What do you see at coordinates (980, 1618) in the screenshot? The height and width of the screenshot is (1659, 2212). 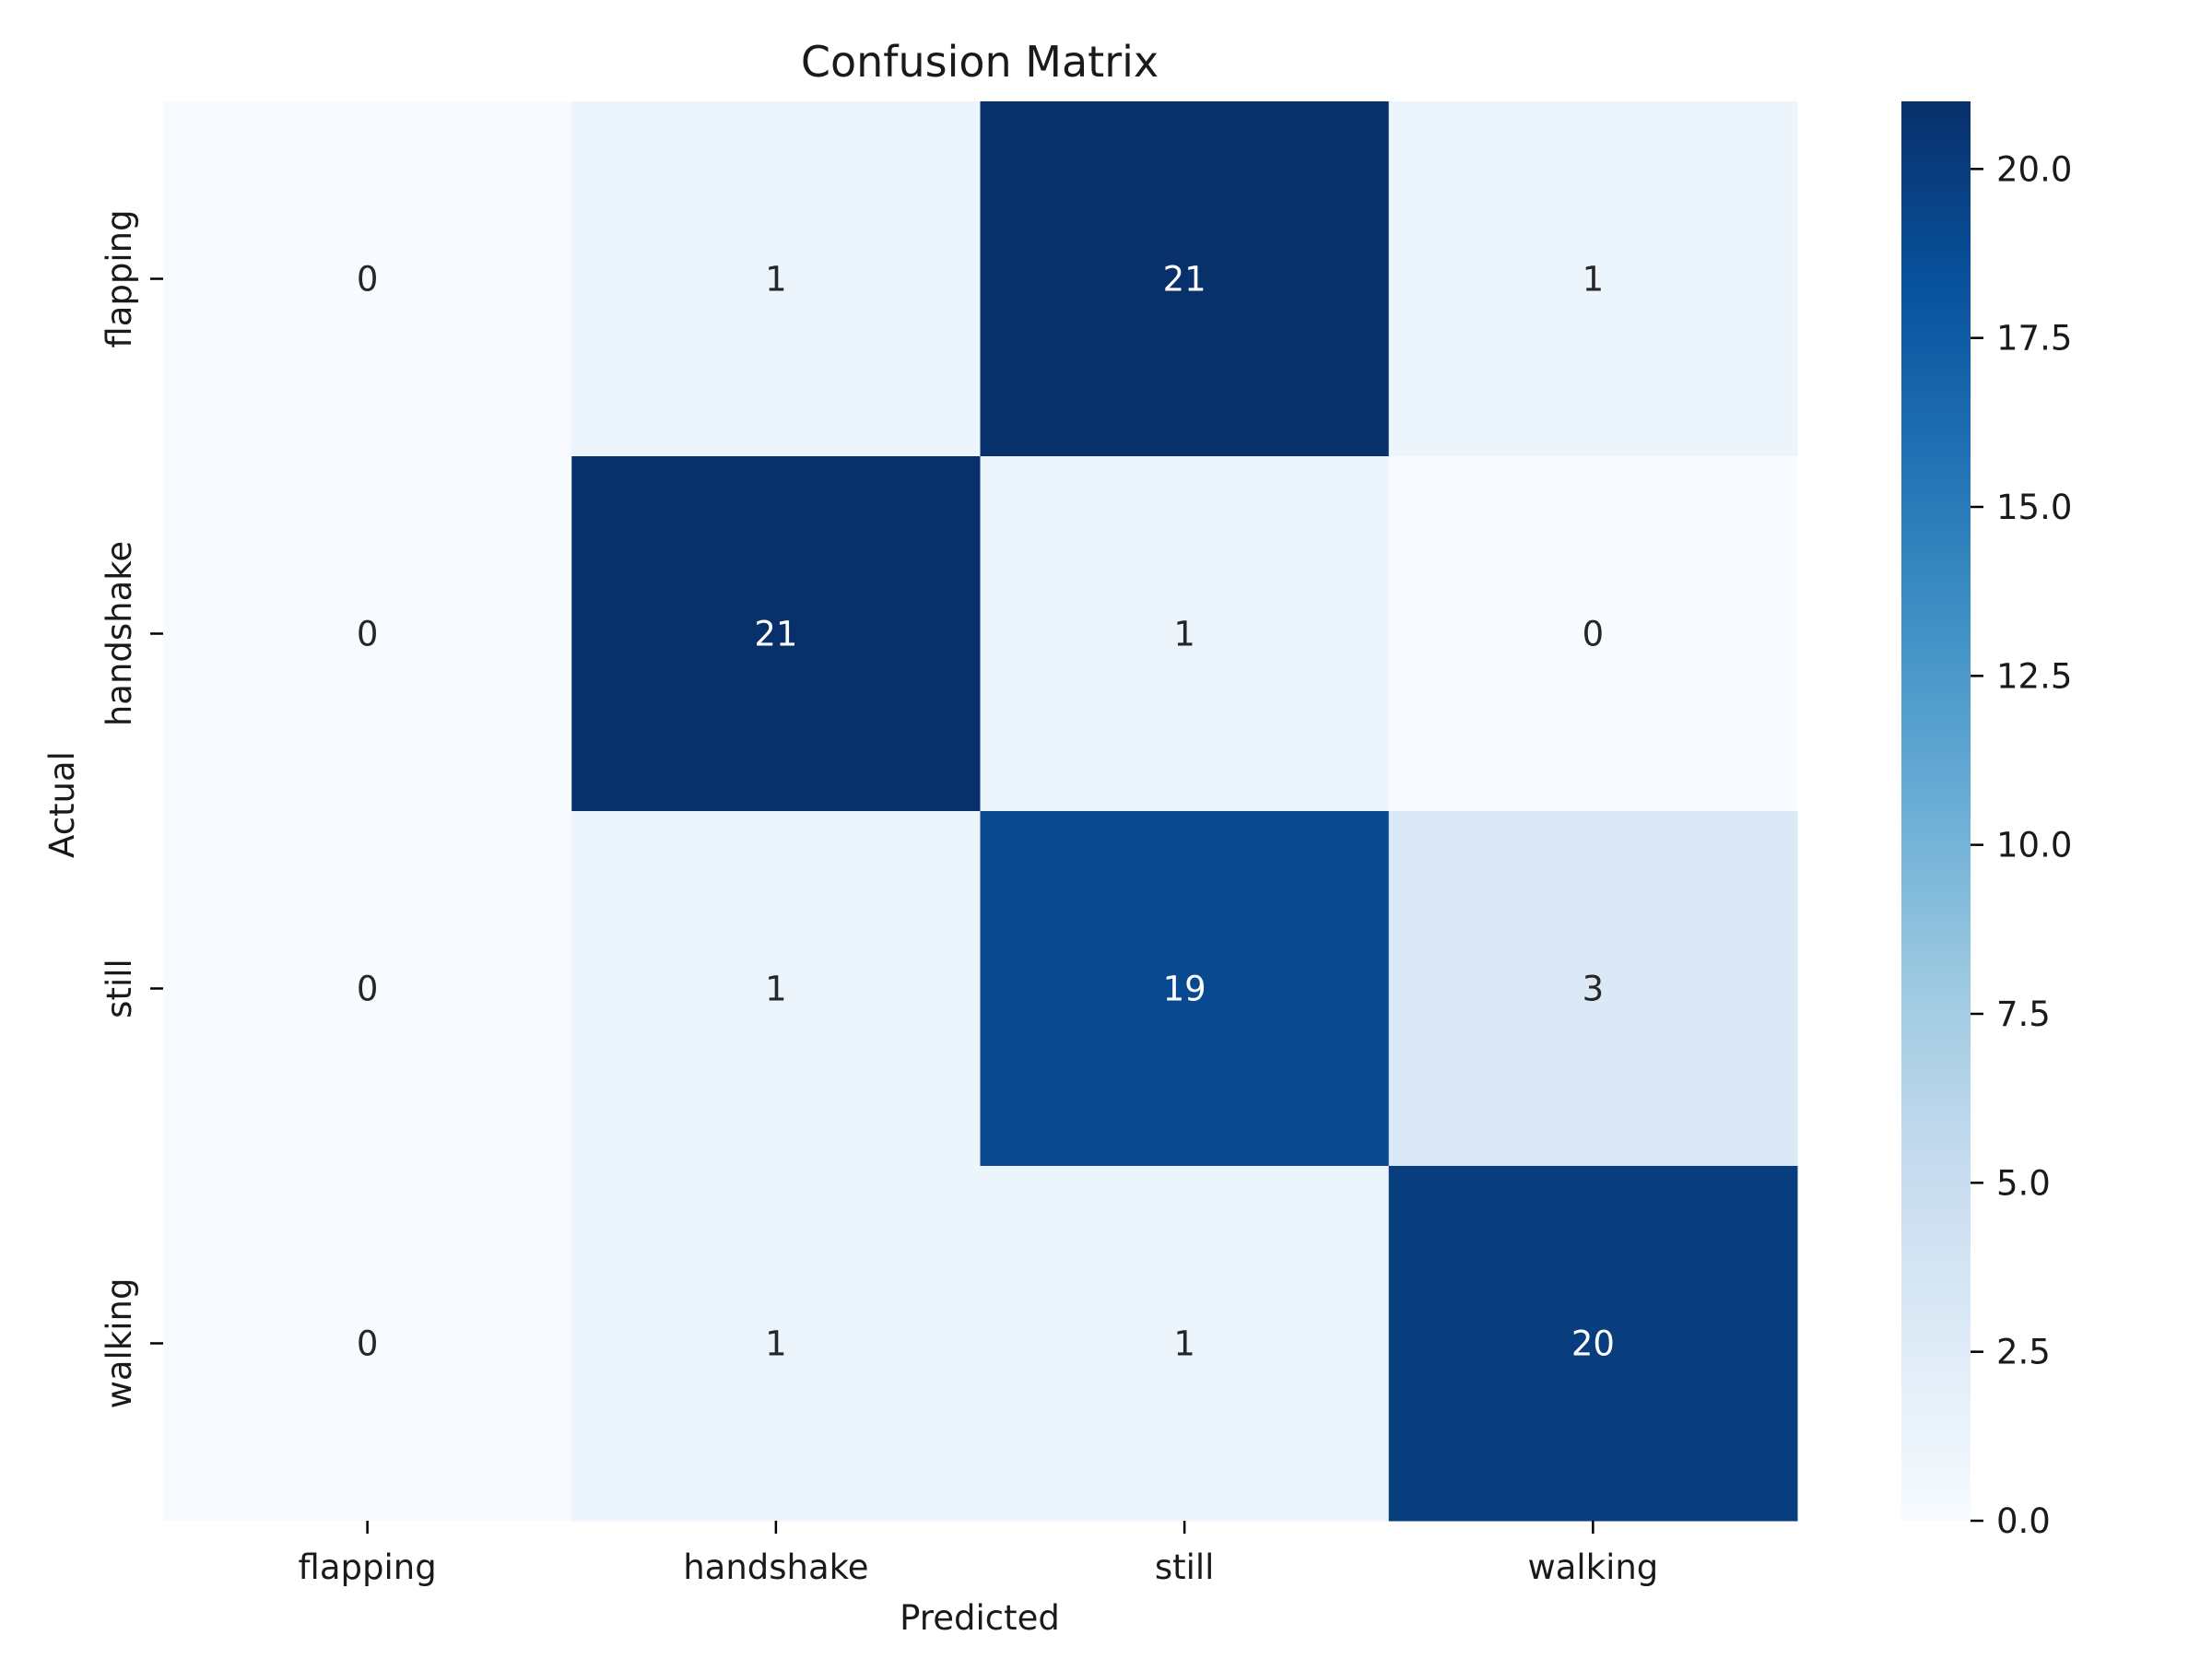 I see `x-axis-label: Predicted` at bounding box center [980, 1618].